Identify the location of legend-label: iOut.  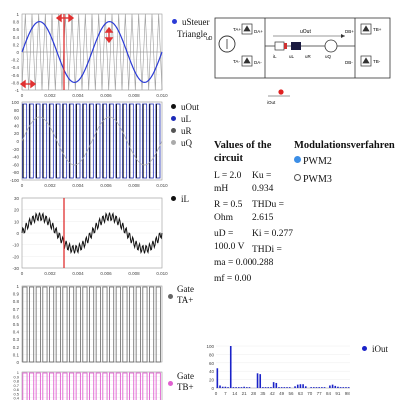
(380, 349).